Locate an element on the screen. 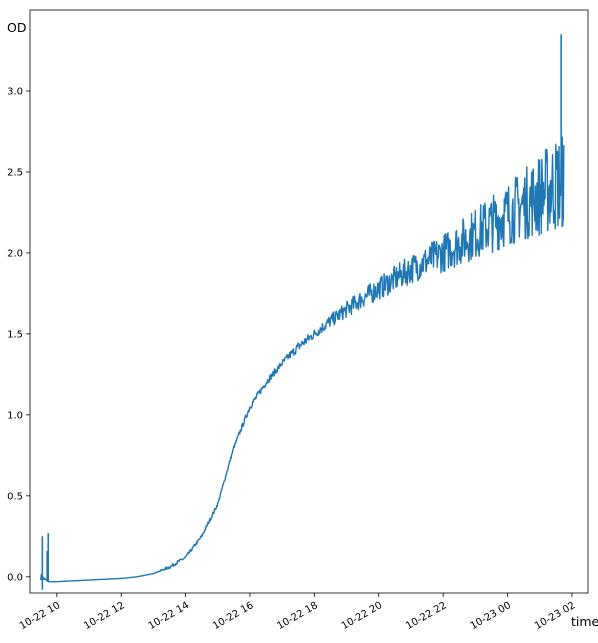  x-tick-label: 10-22 14 is located at coordinates (169, 616).